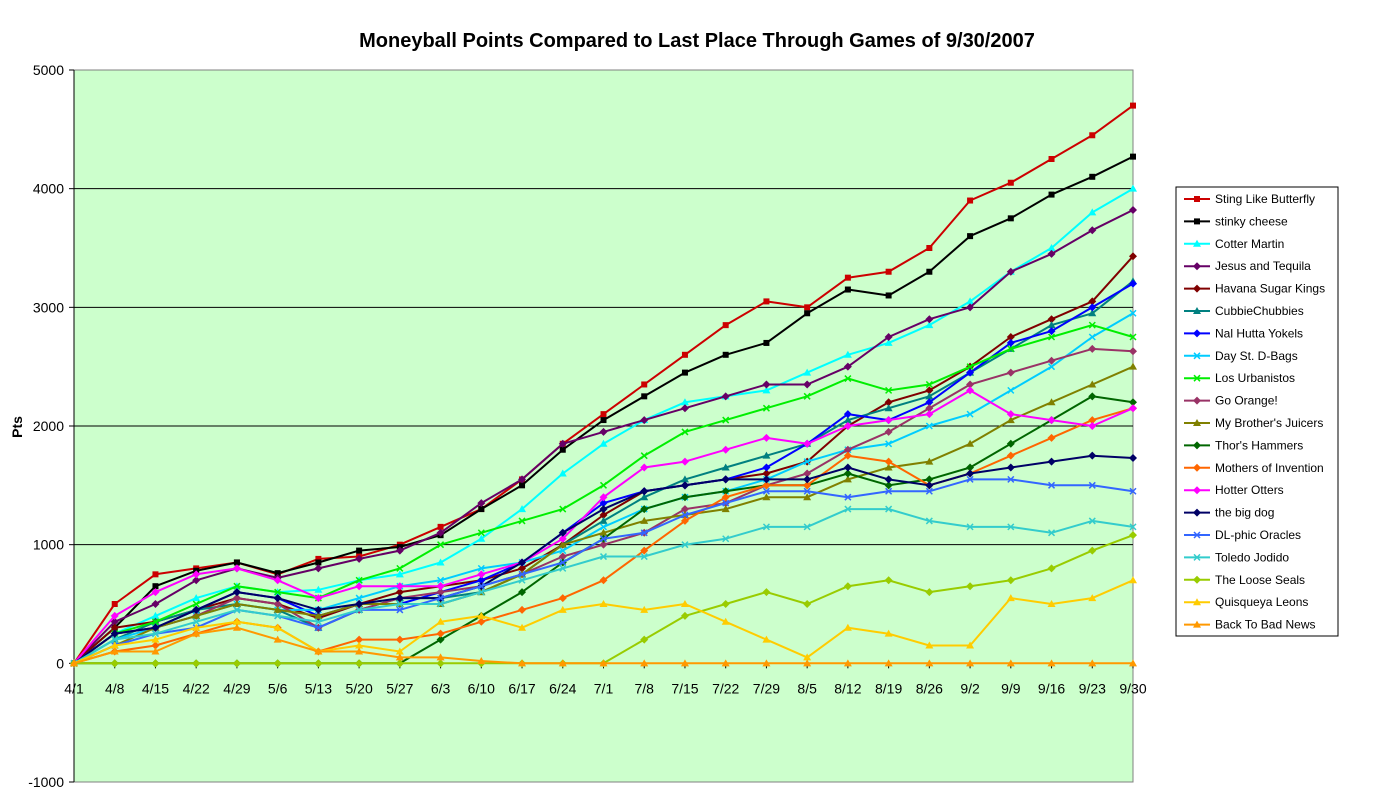 The height and width of the screenshot is (801, 1396). I want to click on legend-item: Quisqueya Leons, so click(1246, 602).